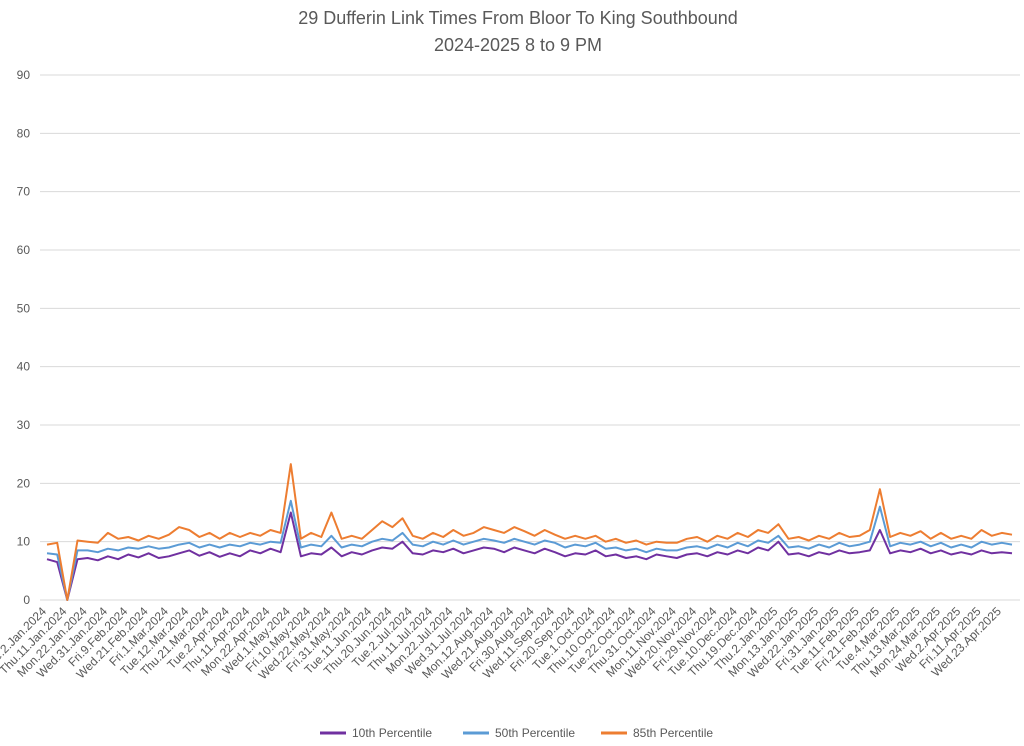 The width and height of the screenshot is (1024, 746). I want to click on y-tick-label: 30, so click(24, 425).